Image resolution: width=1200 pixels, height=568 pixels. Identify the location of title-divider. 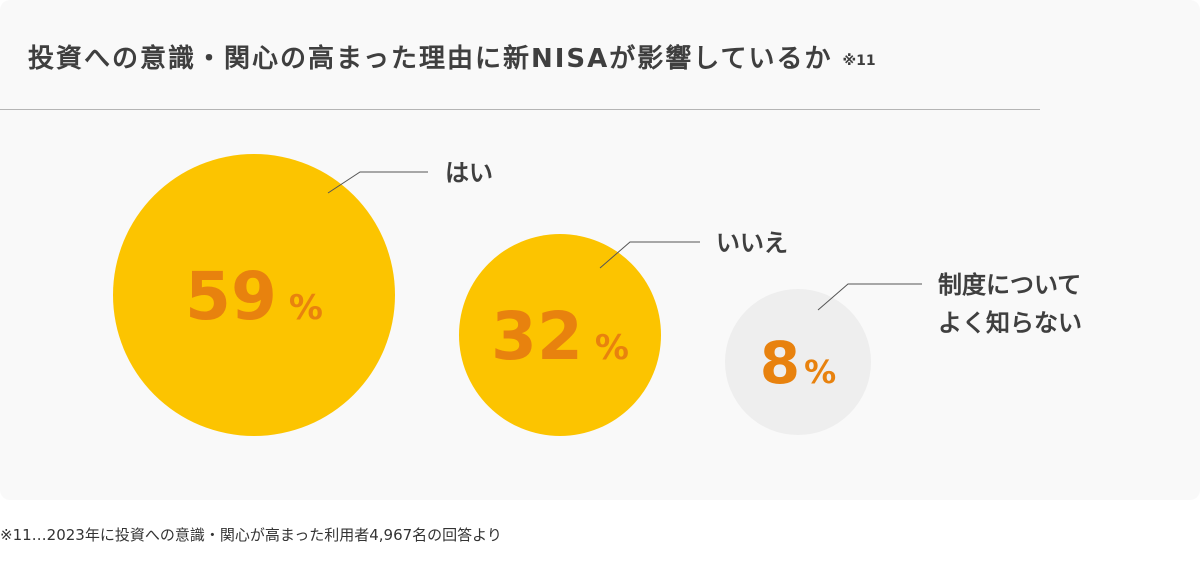
(520, 109).